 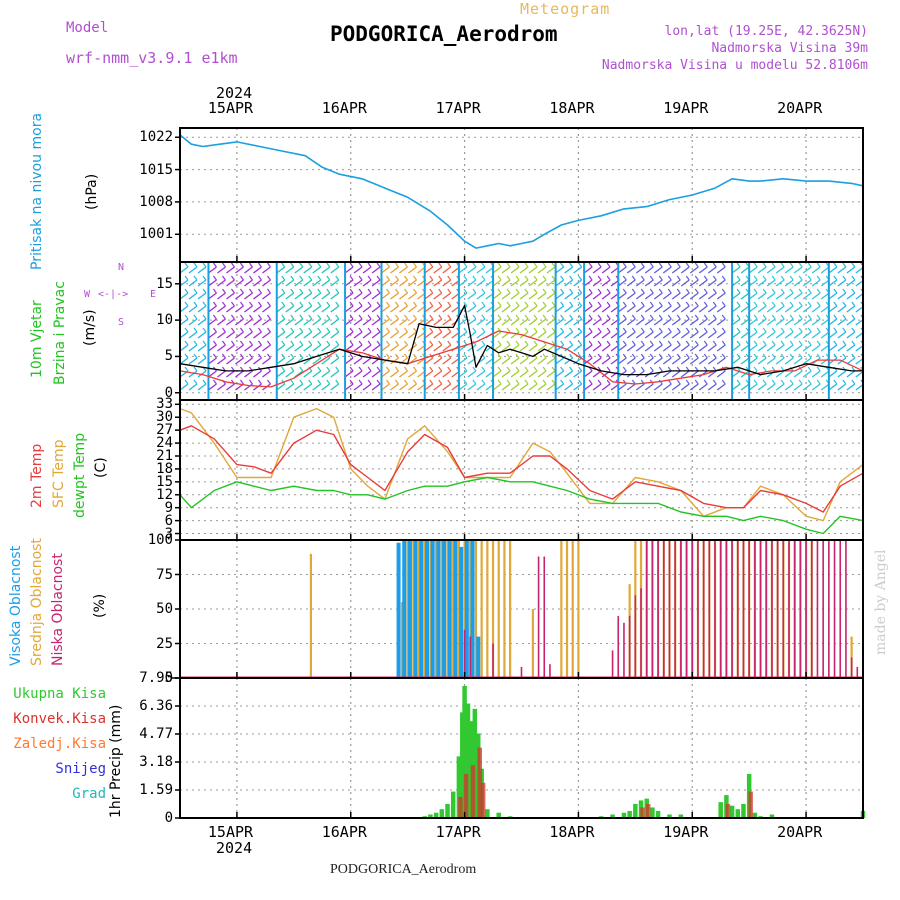 I want to click on cloud-mid-bar, so click(x=567, y=609).